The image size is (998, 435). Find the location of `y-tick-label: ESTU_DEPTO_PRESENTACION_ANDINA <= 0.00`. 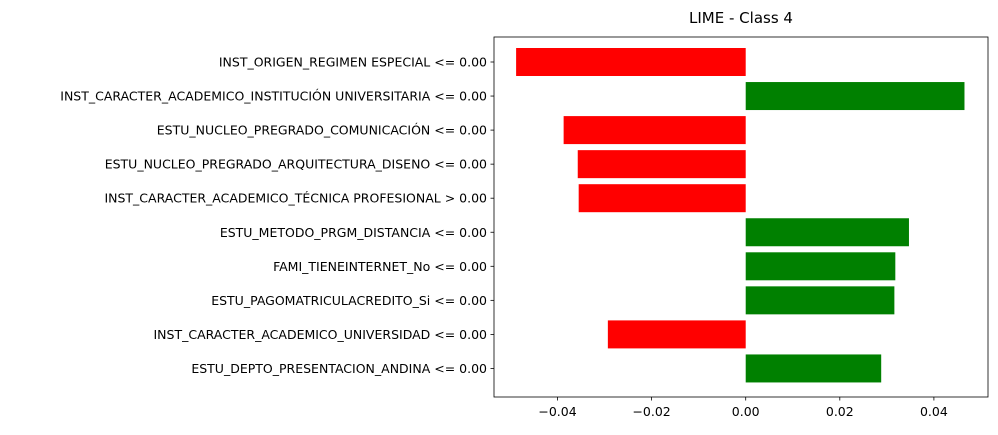

y-tick-label: ESTU_DEPTO_PRESENTACION_ANDINA <= 0.00 is located at coordinates (339, 368).